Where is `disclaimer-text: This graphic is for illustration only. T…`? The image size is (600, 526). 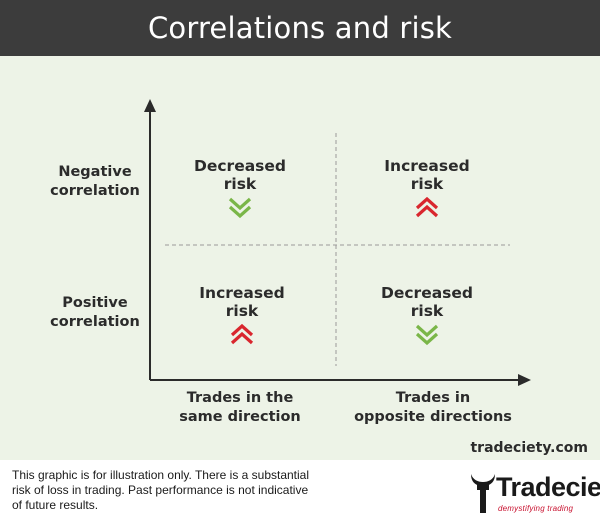 disclaimer-text: This graphic is for illustration only. T… is located at coordinates (161, 490).